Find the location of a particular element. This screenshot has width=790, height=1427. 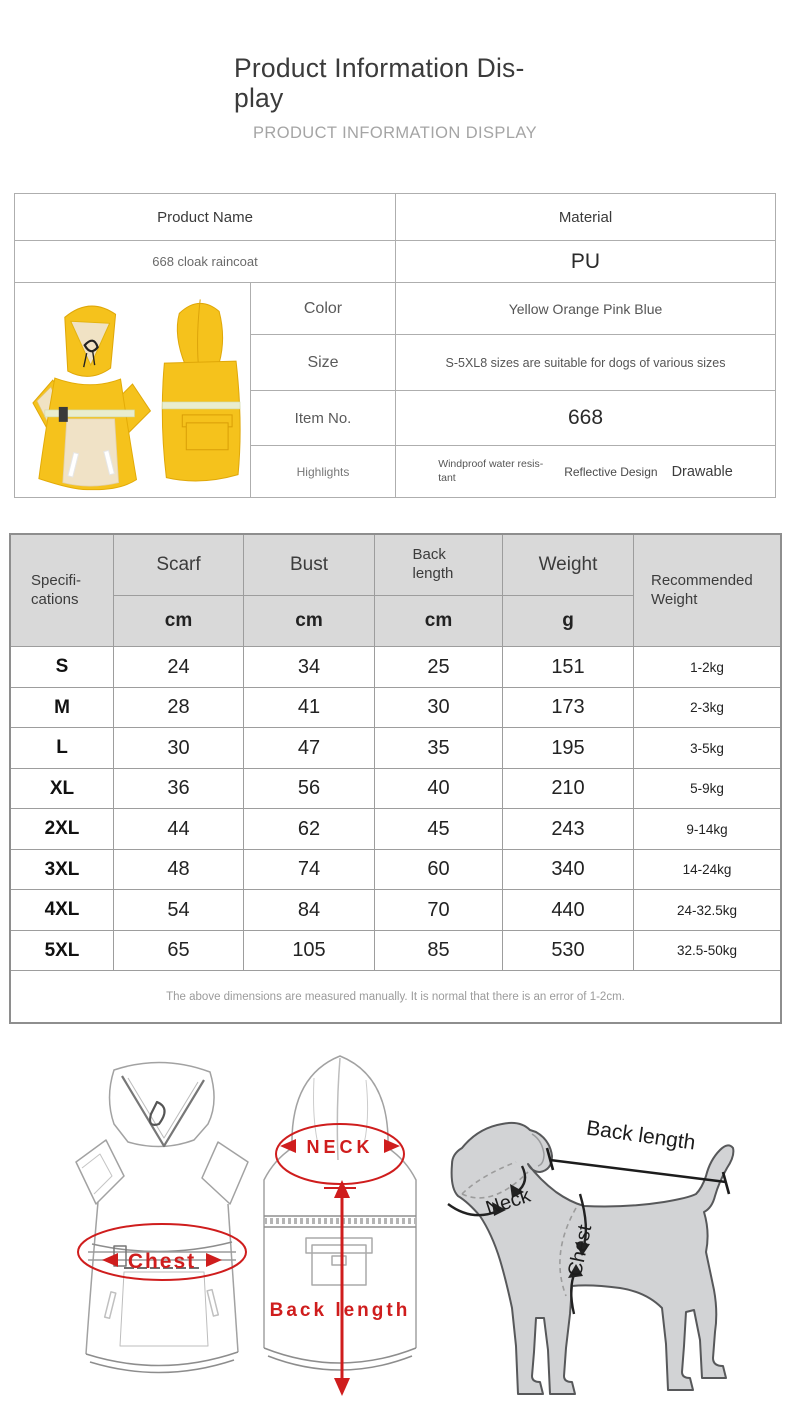

neck-annotation: NECK is located at coordinates (340, 1154).